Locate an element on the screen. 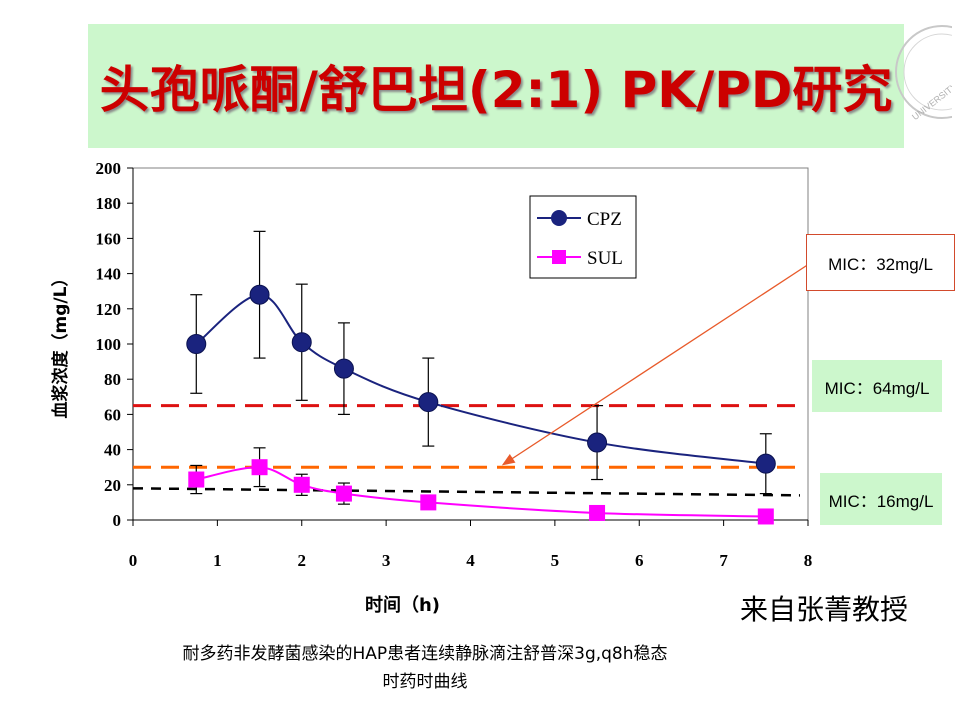 The image size is (960, 720). y-tick-label: 200 is located at coordinates (109, 168).